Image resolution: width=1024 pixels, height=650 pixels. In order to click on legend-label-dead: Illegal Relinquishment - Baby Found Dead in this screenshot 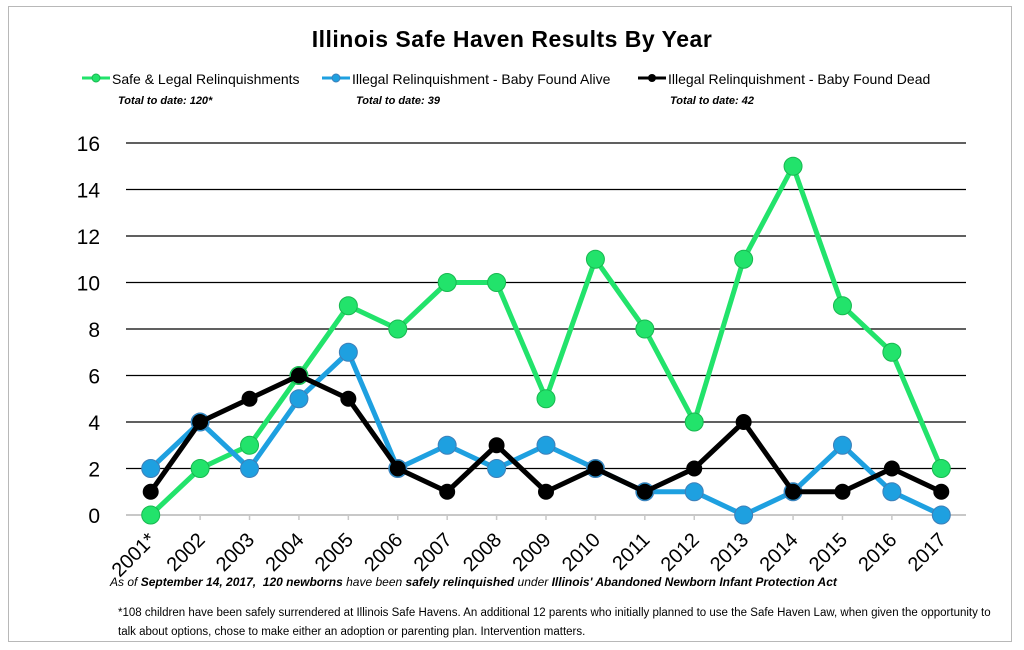, I will do `click(799, 79)`.